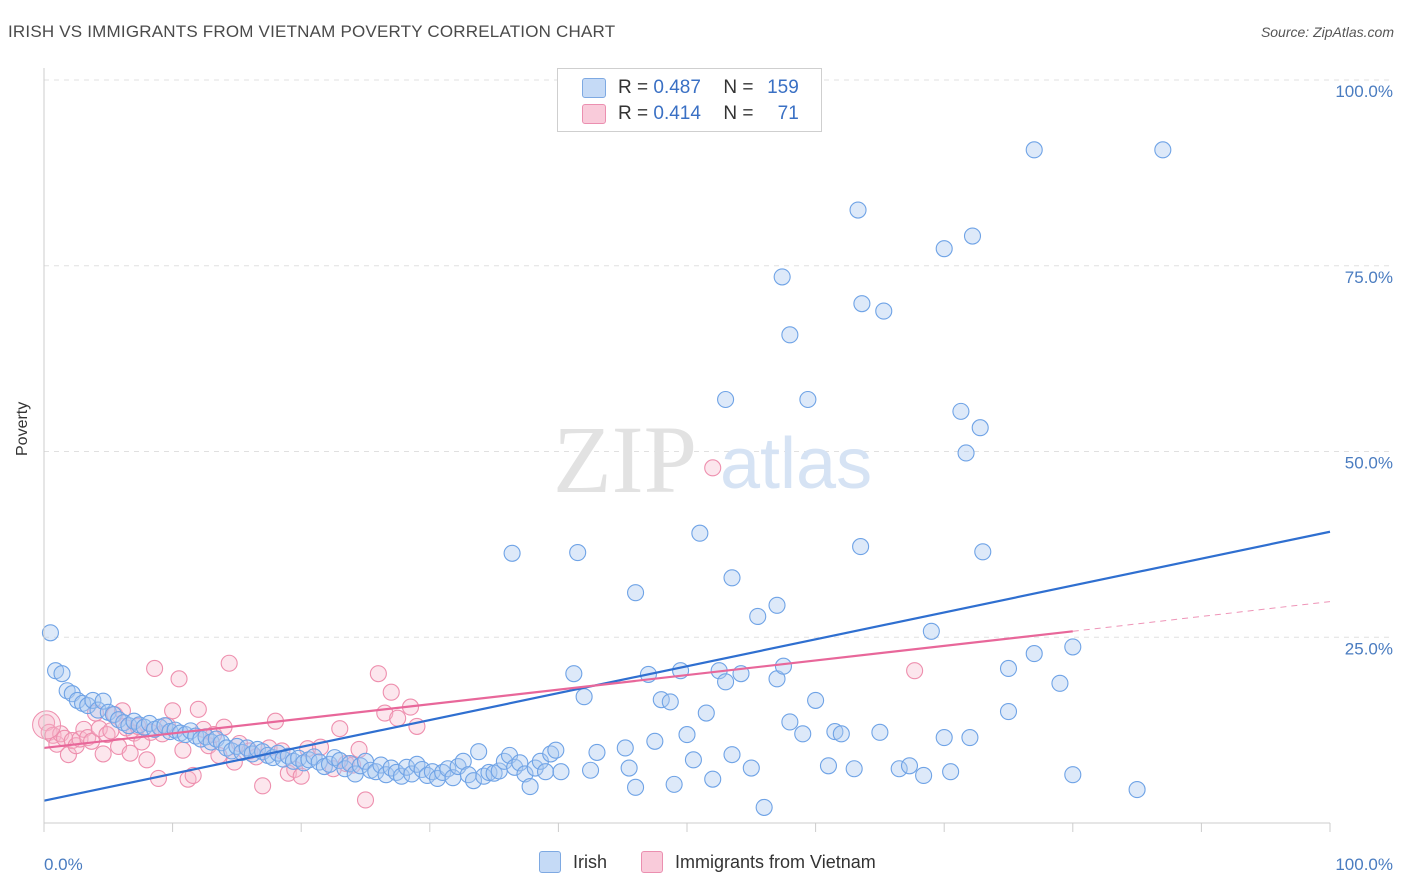  What do you see at coordinates (1369, 277) in the screenshot?
I see `y-tick-label: 75.0%` at bounding box center [1369, 277].